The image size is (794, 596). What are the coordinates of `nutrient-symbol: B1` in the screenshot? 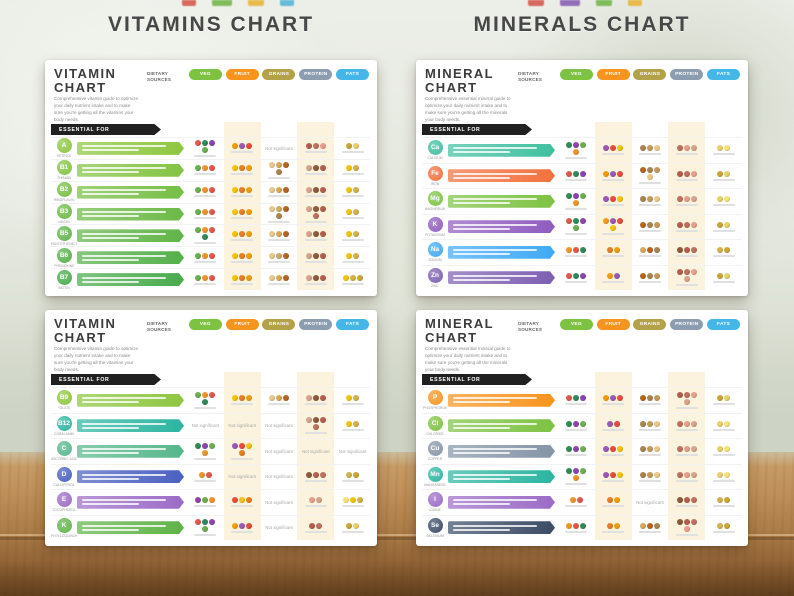 It's located at (64, 168).